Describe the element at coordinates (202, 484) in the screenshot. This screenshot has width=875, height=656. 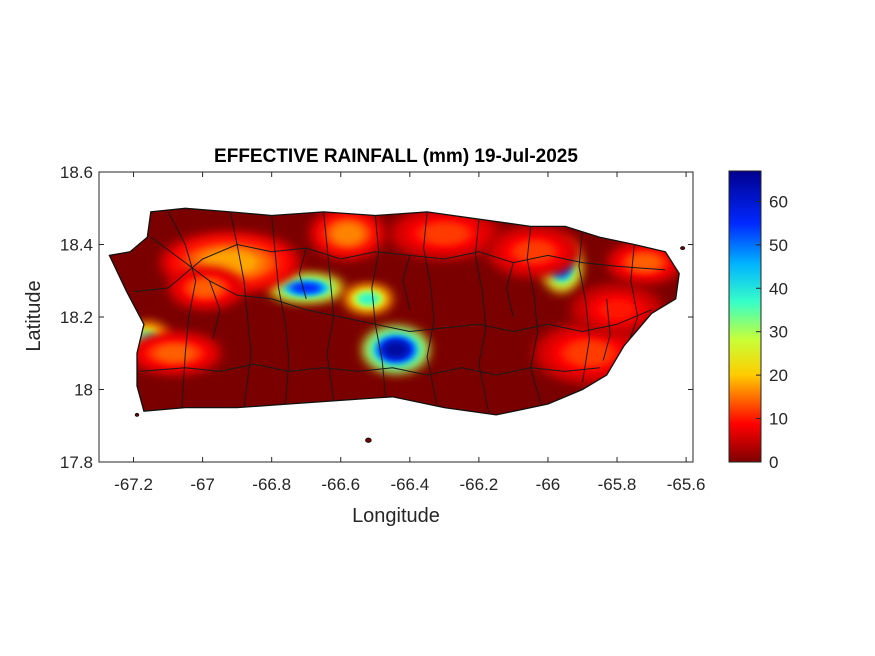
I see `x-tick-label: -67` at that location.